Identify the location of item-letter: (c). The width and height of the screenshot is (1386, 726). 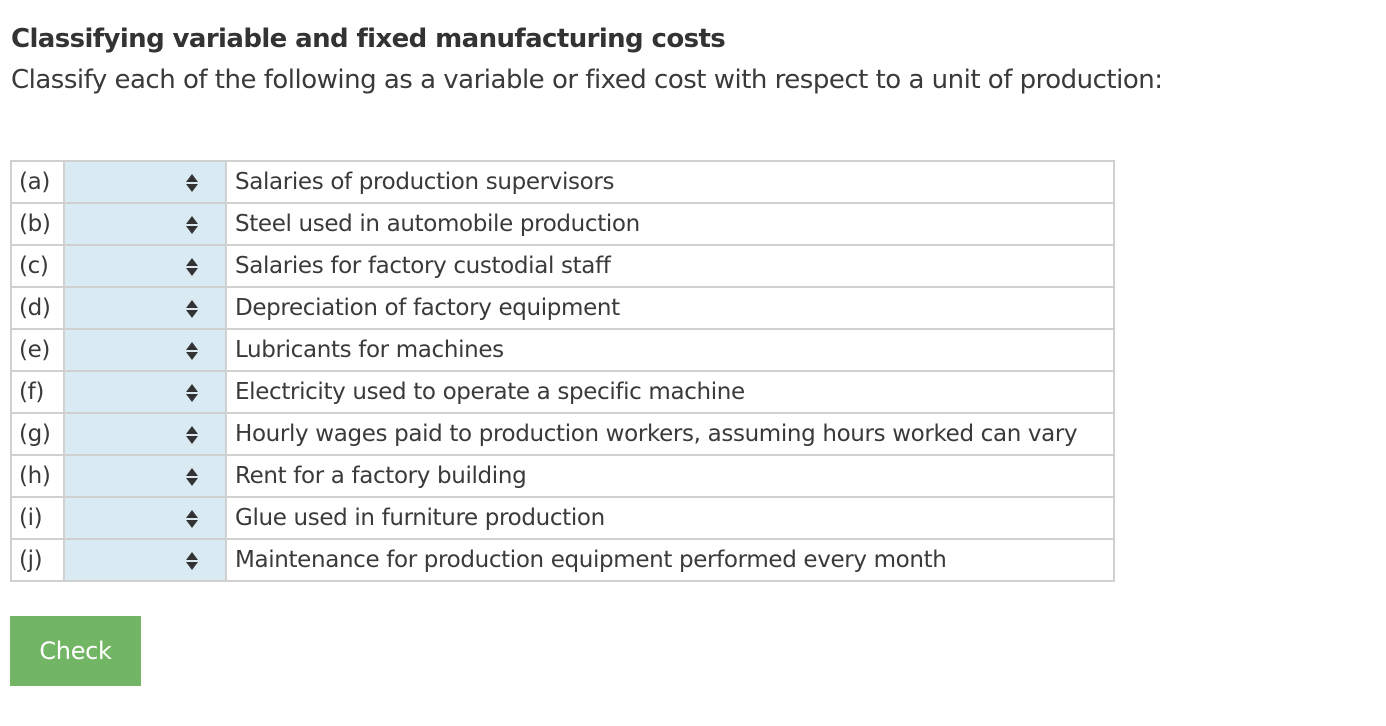
(37, 266).